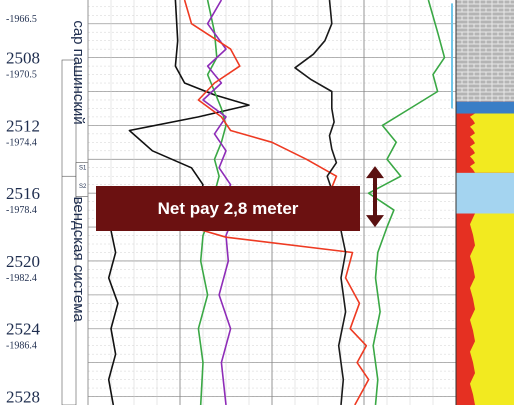 Image resolution: width=514 pixels, height=405 pixels. I want to click on lithology-gray-brick, so click(485, 51).